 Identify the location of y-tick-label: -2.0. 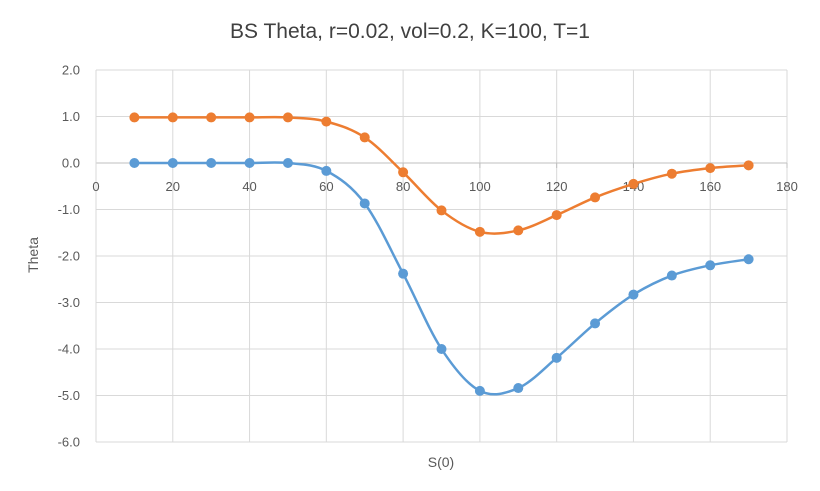
(69, 256).